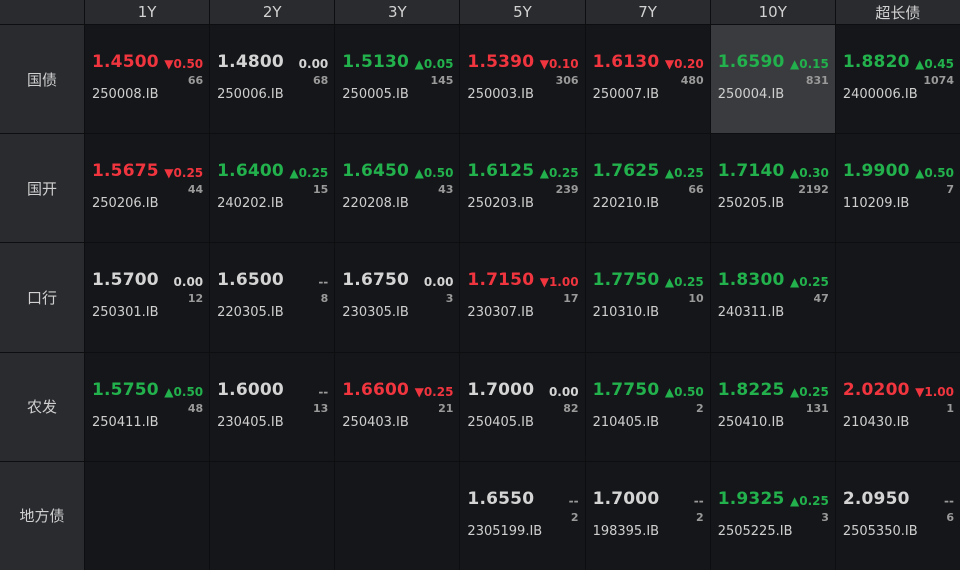  I want to click on row-label: 国债, so click(42, 79).